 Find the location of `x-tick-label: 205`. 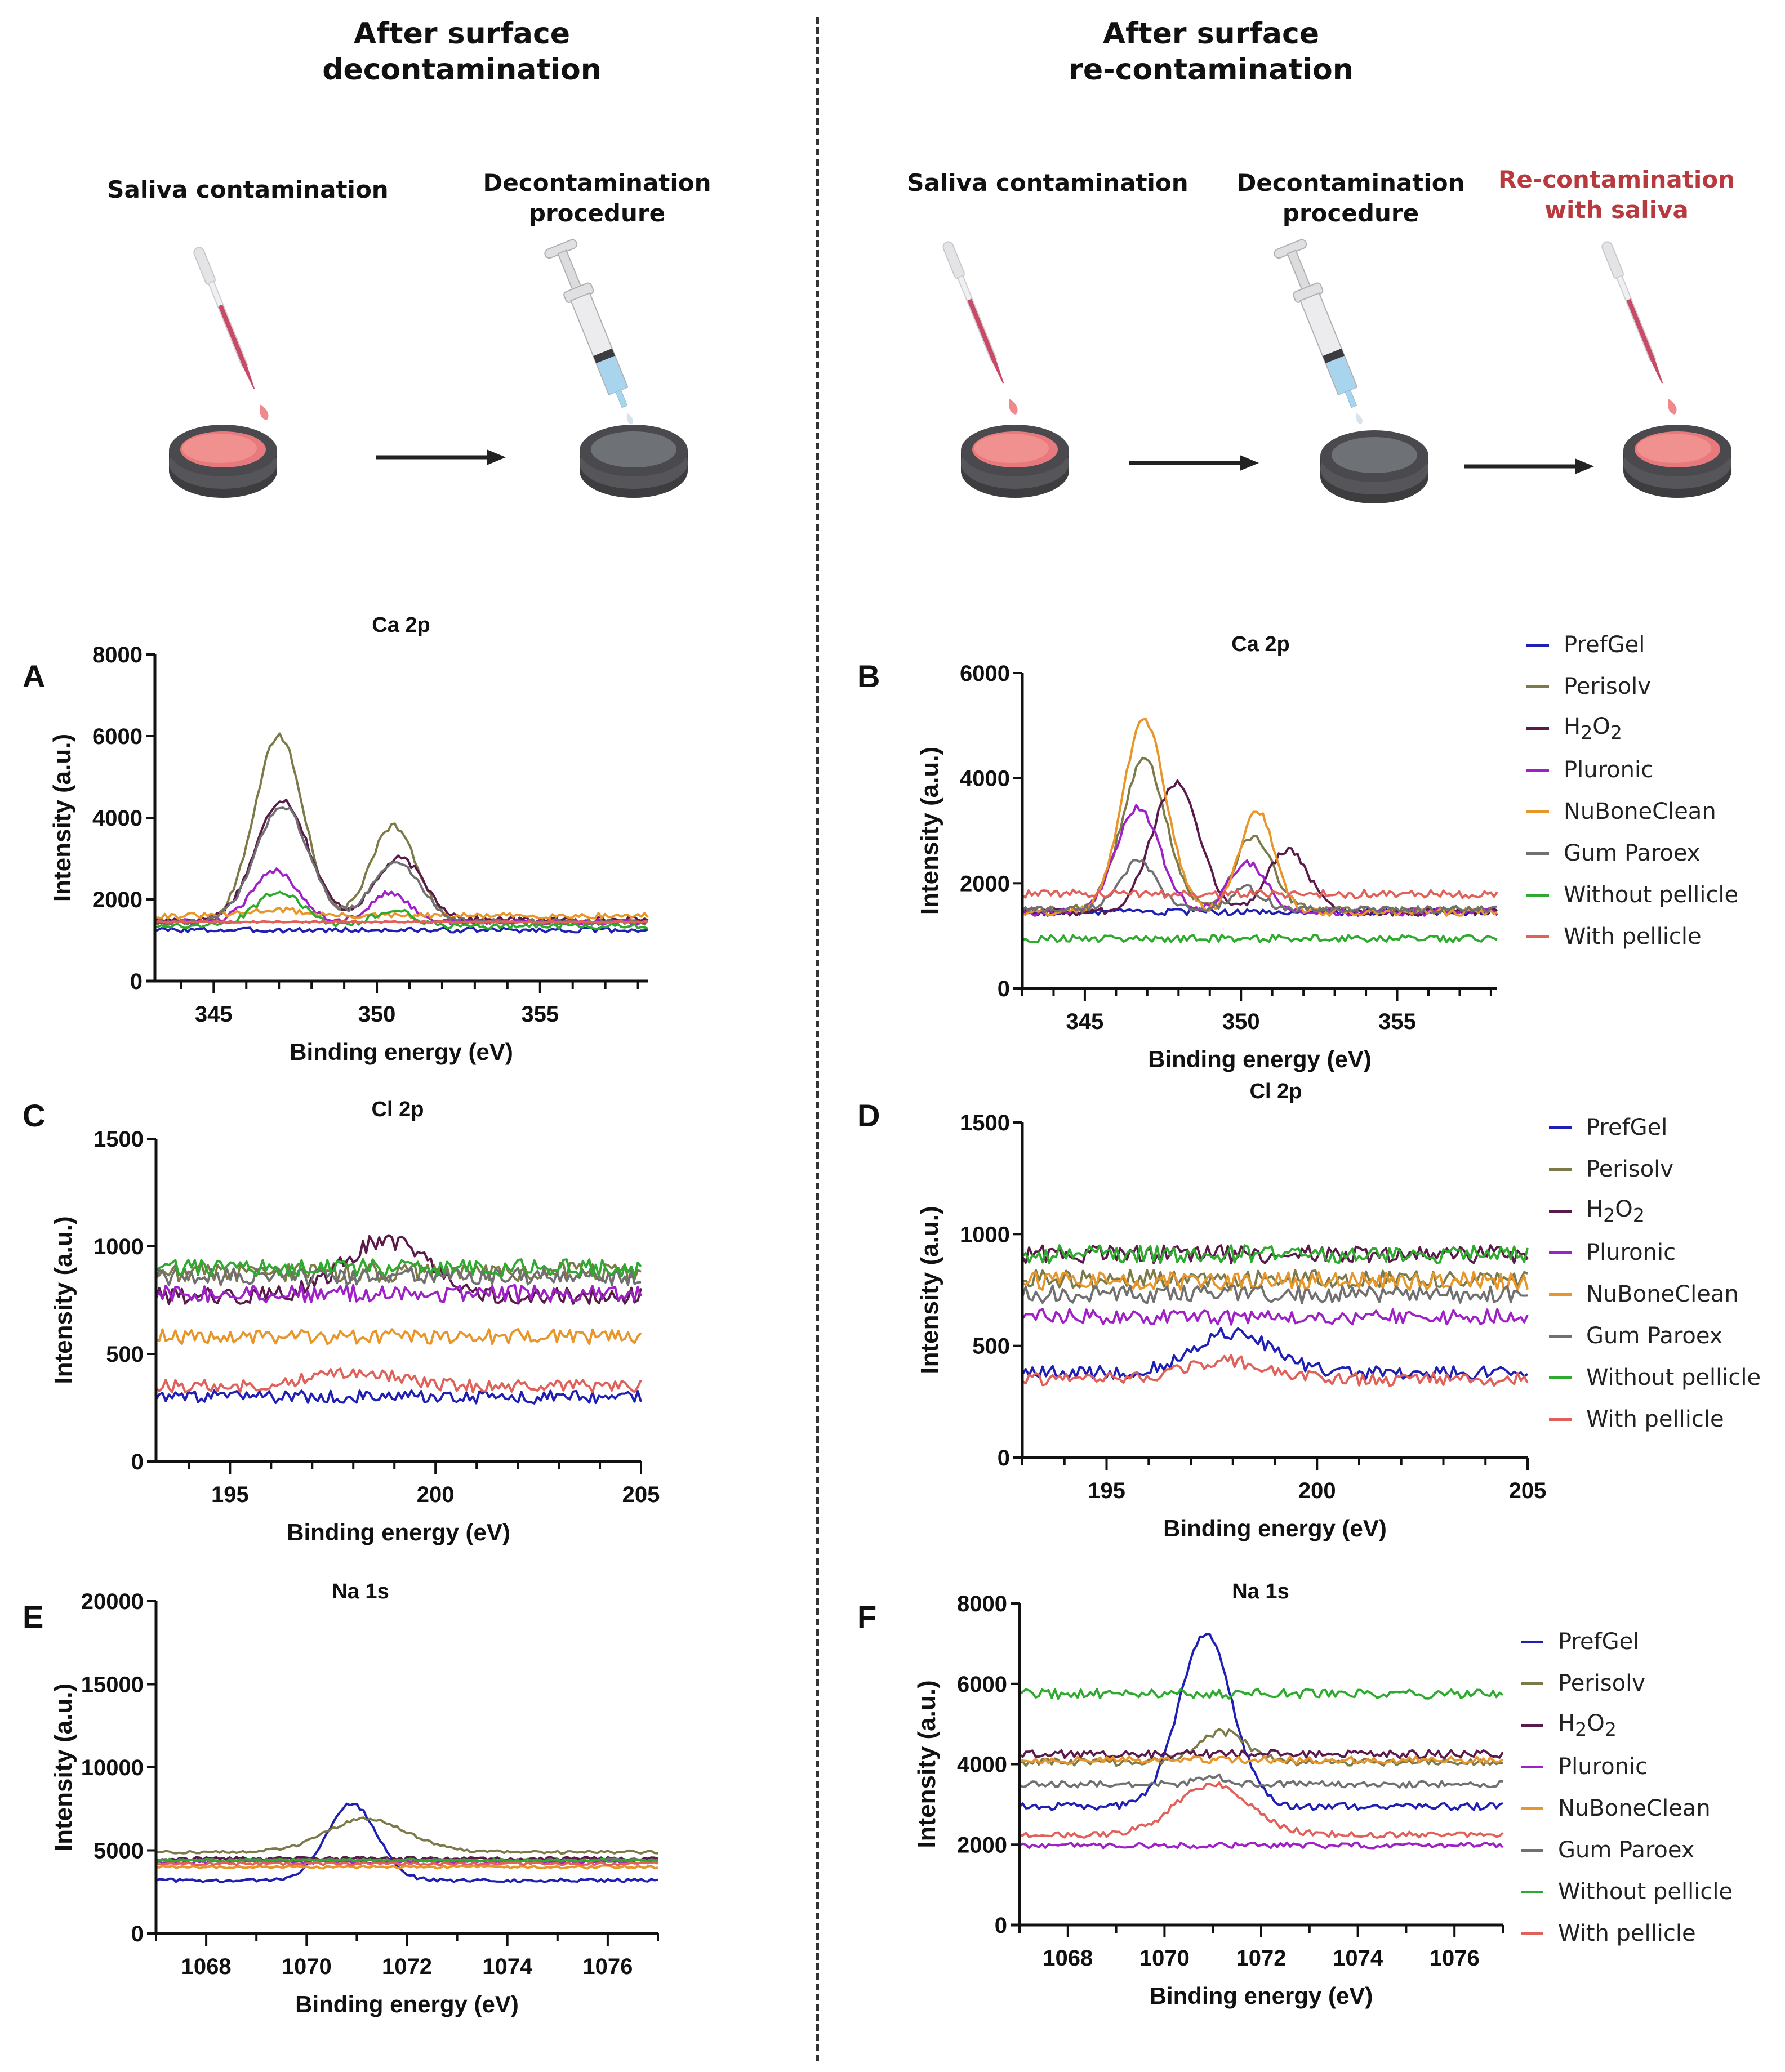

x-tick-label: 205 is located at coordinates (1528, 1490).